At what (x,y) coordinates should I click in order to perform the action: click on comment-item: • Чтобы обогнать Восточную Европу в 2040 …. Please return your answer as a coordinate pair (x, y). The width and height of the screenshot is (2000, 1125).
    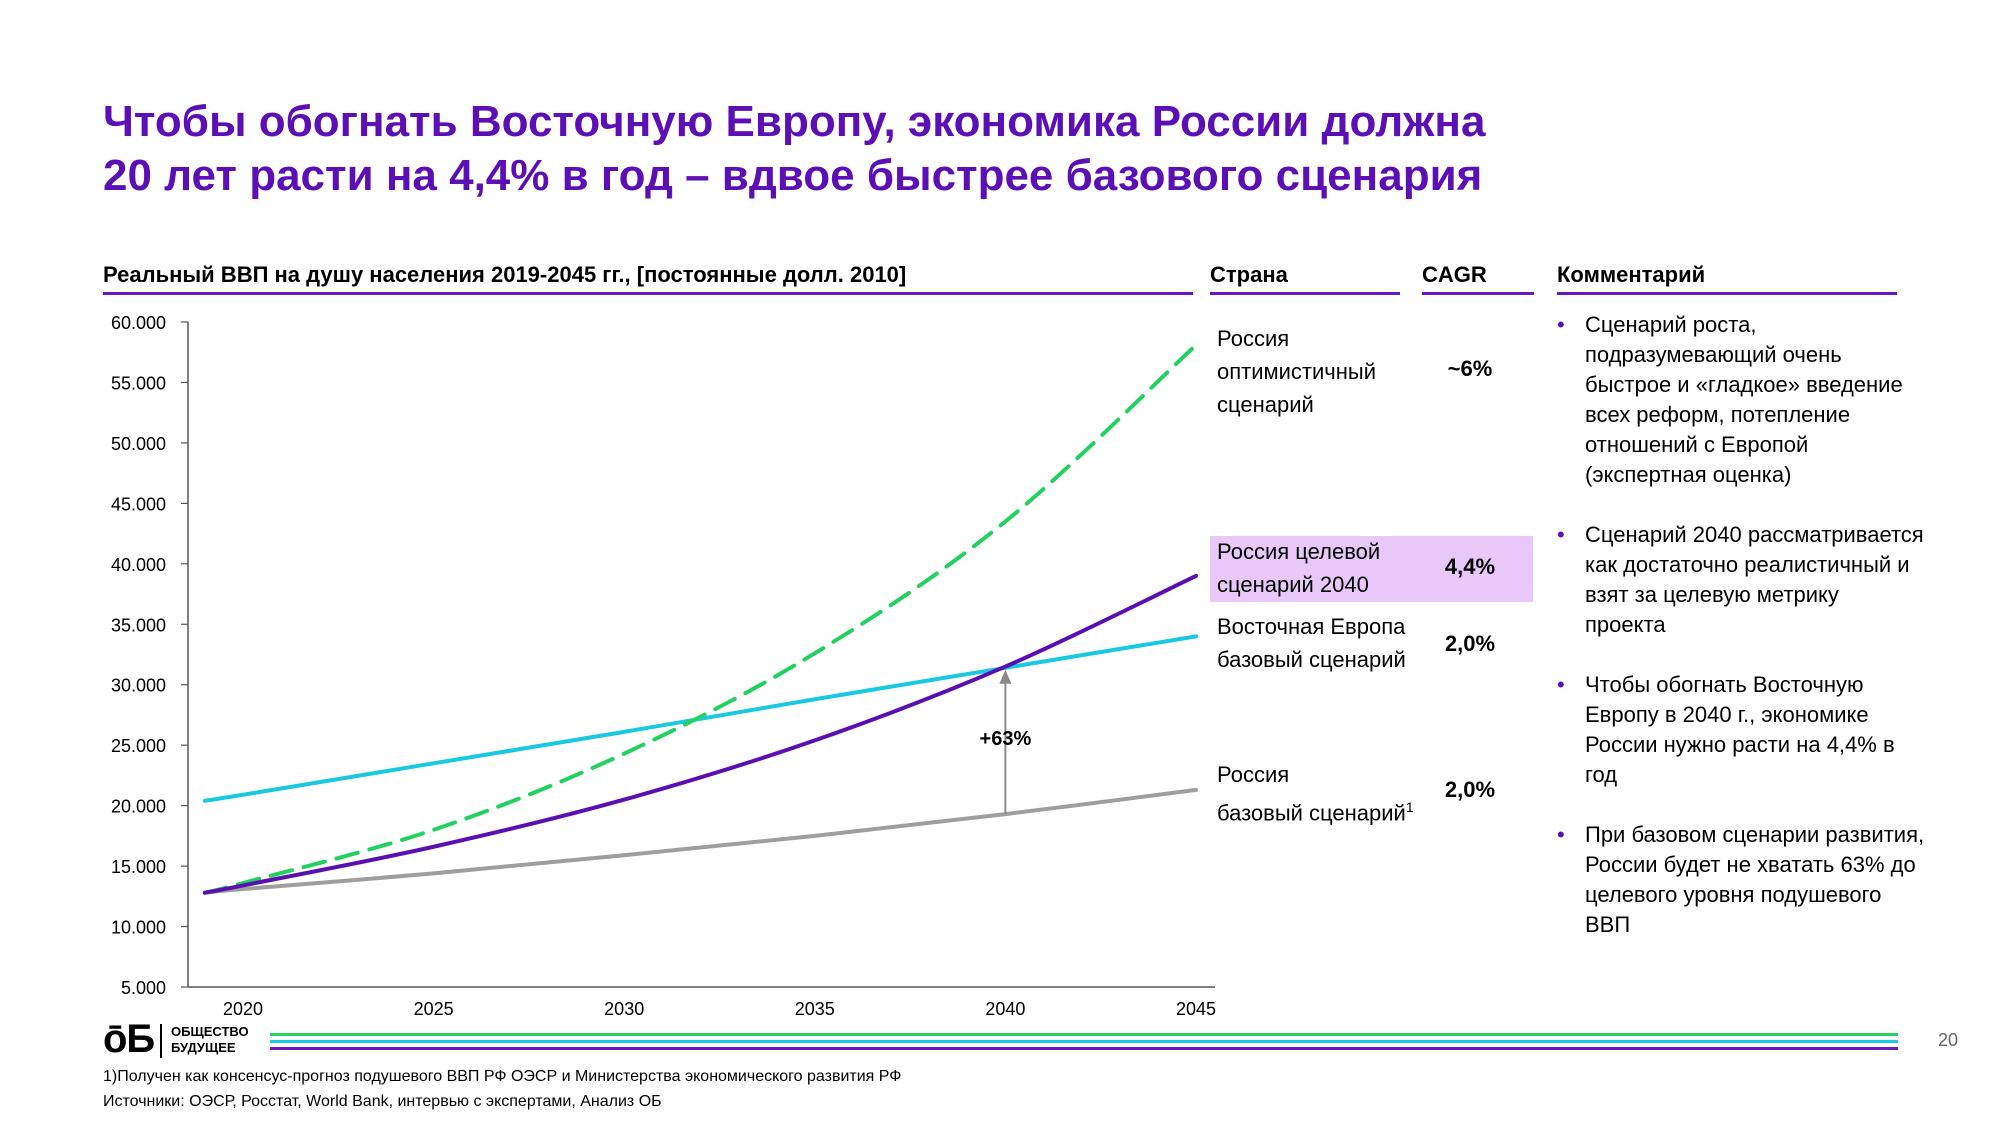
    Looking at the image, I should click on (1740, 730).